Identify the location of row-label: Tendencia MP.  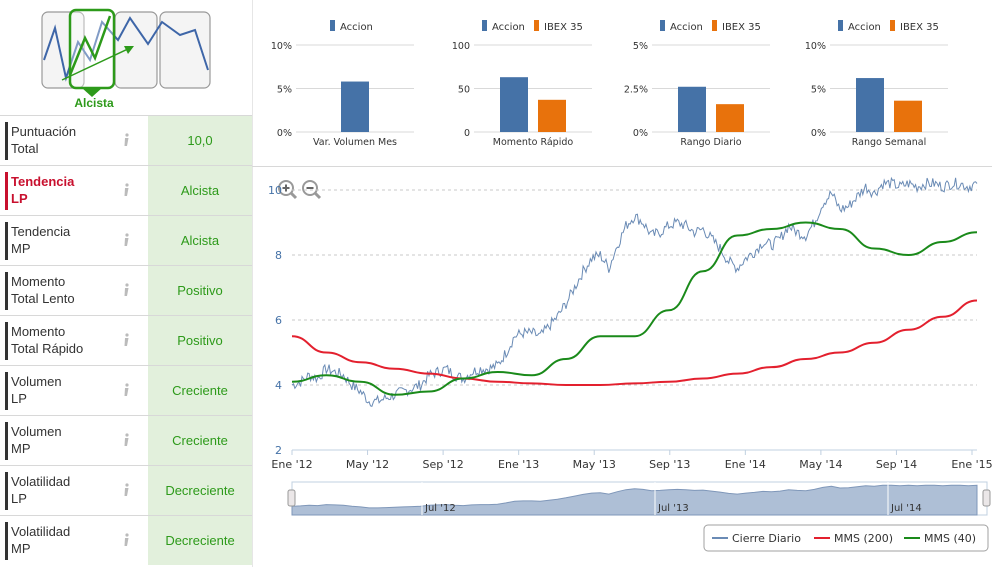
(41, 240).